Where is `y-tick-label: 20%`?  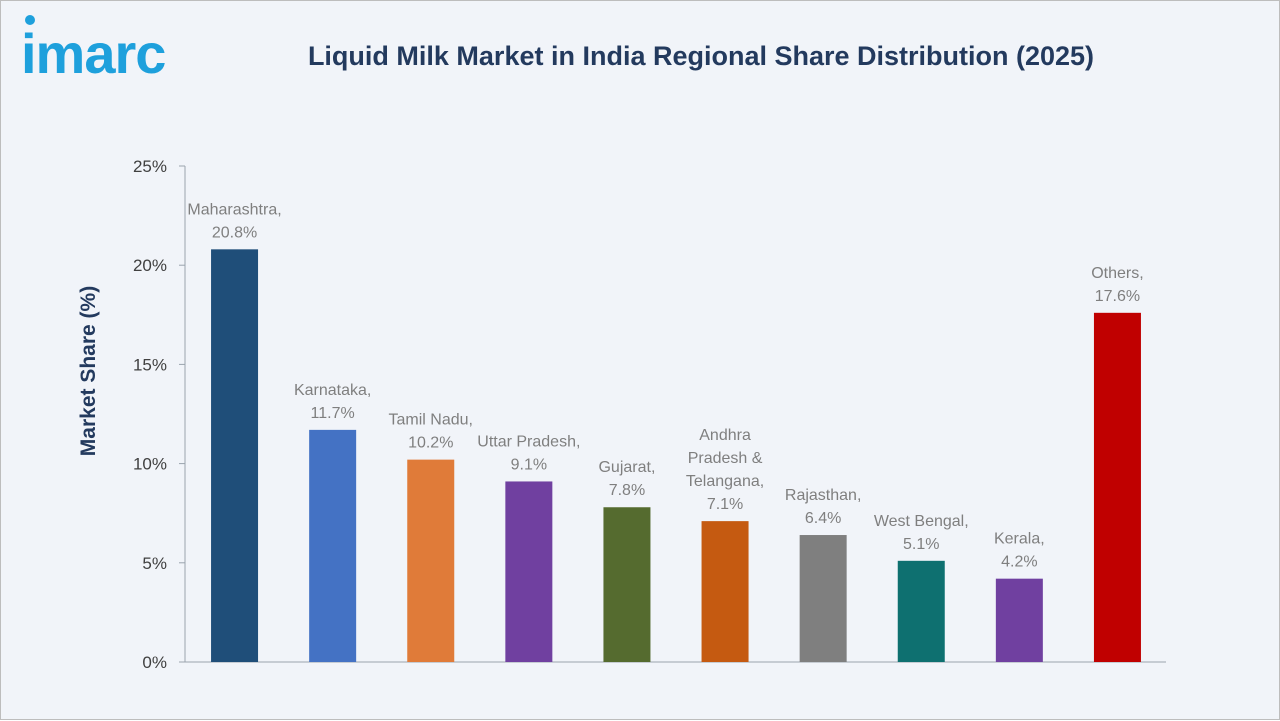 y-tick-label: 20% is located at coordinates (150, 265).